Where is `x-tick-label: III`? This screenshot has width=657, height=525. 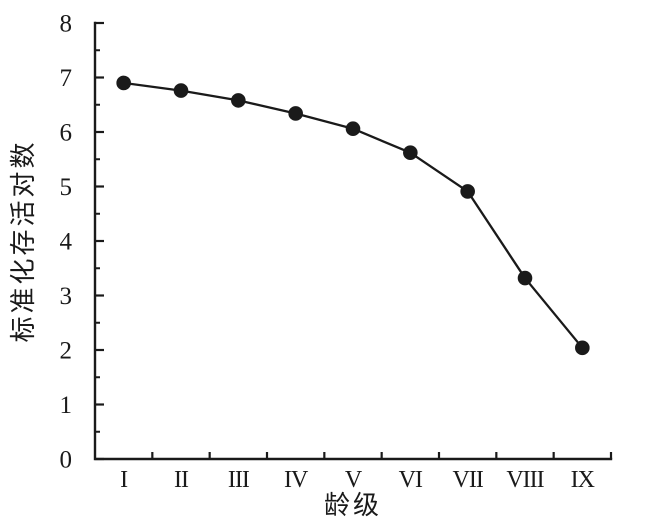 x-tick-label: III is located at coordinates (239, 480).